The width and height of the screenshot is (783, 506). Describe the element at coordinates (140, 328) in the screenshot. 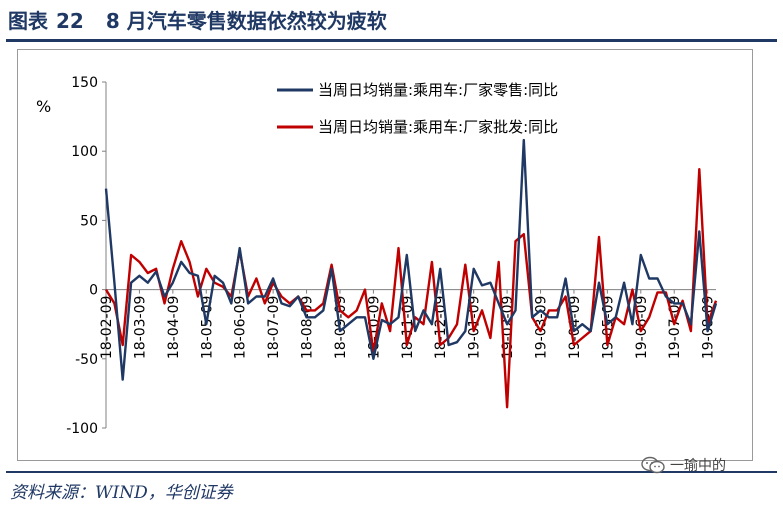

I see `x-tick-label: 18-03-09` at that location.